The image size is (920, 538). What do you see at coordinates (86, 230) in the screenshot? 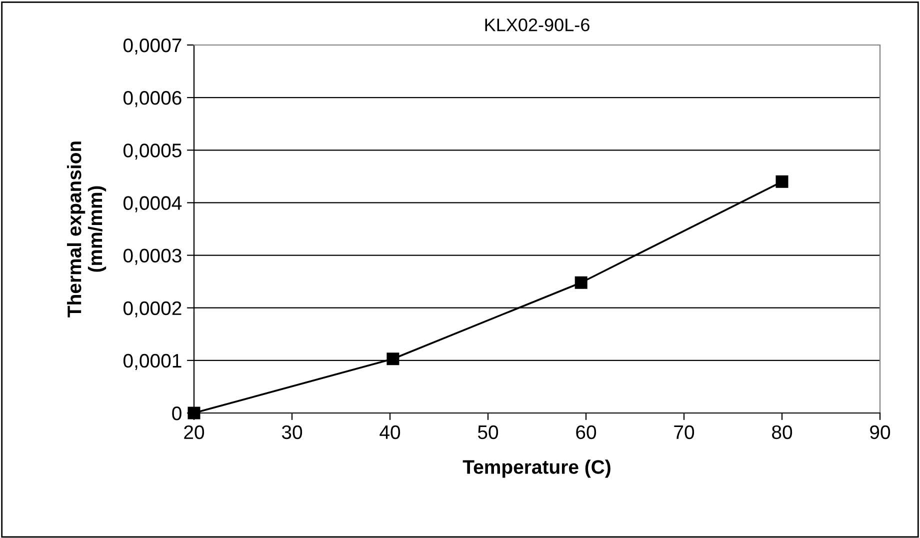
I see `y-axis-title: Thermal expansion (mm/mm)` at bounding box center [86, 230].